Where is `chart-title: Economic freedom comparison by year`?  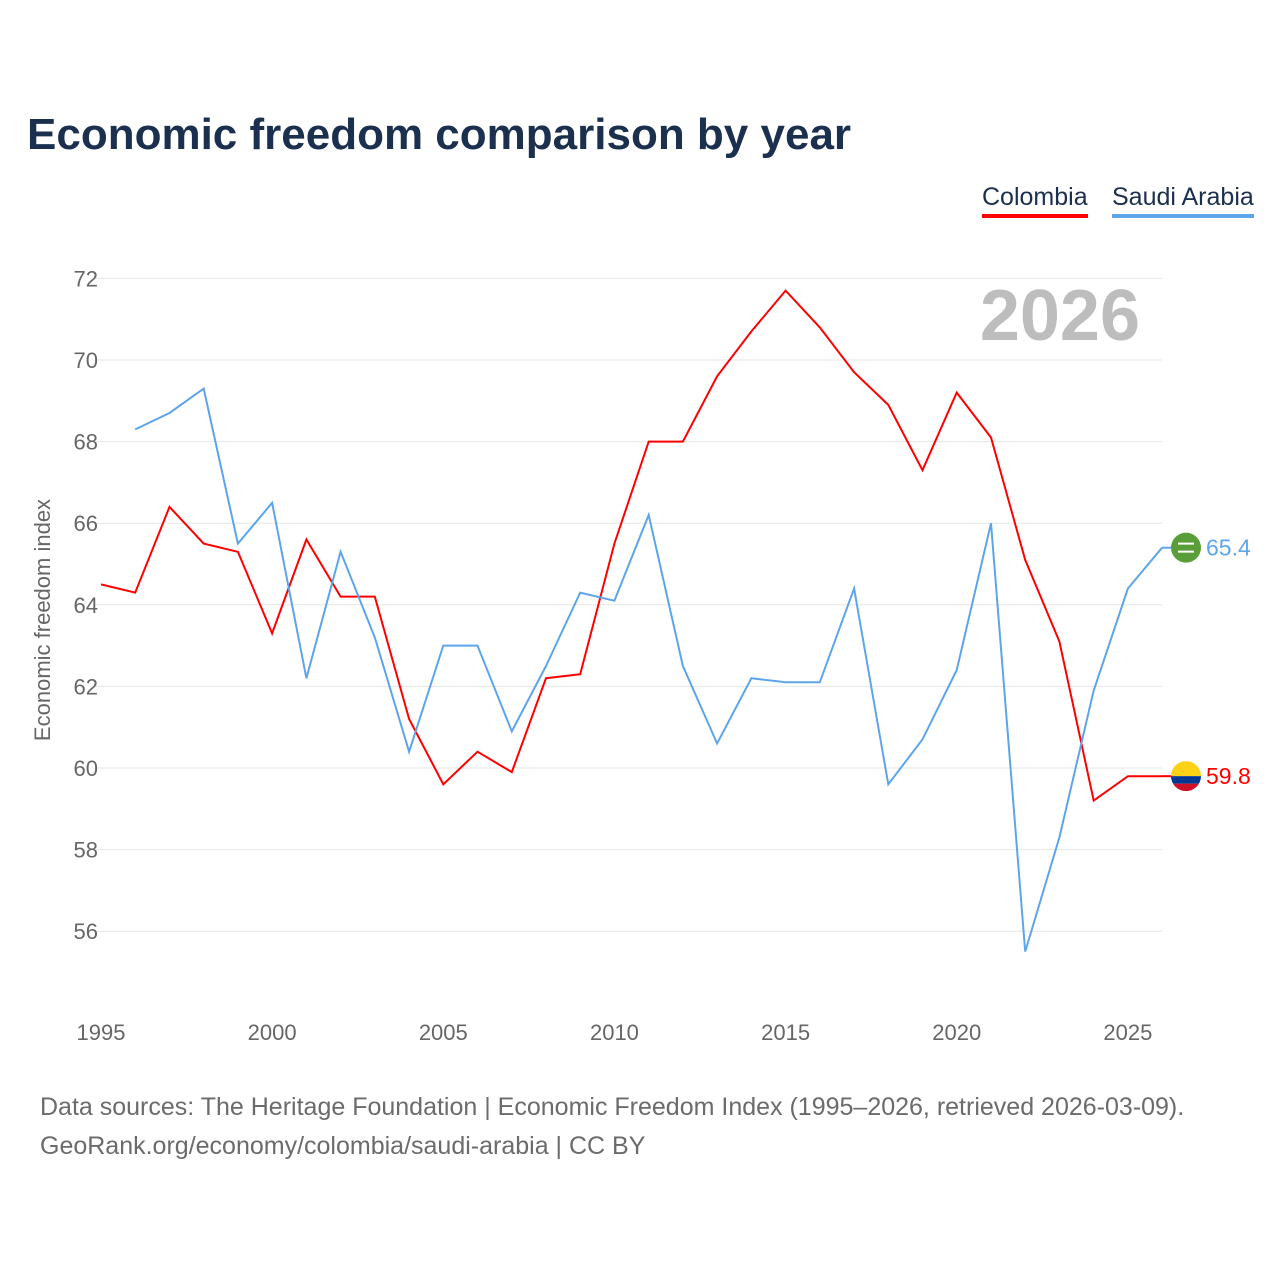
chart-title: Economic freedom comparison by year is located at coordinates (439, 134).